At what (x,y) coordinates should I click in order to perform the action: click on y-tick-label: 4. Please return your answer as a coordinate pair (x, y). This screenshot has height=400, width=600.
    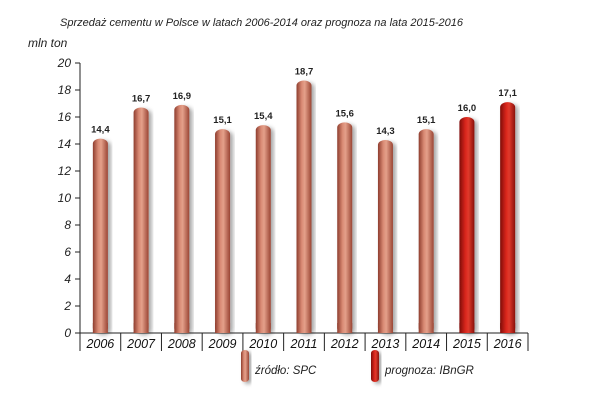
    Looking at the image, I should click on (67, 279).